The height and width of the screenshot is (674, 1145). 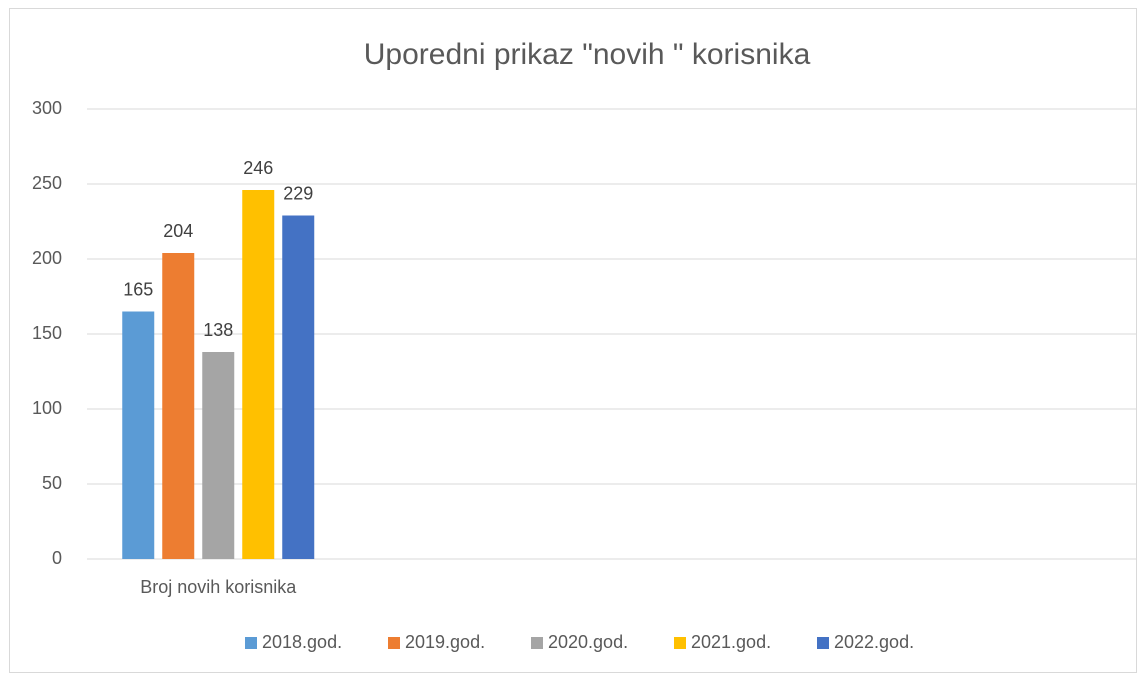 I want to click on y-tick-label: 0, so click(x=57, y=558).